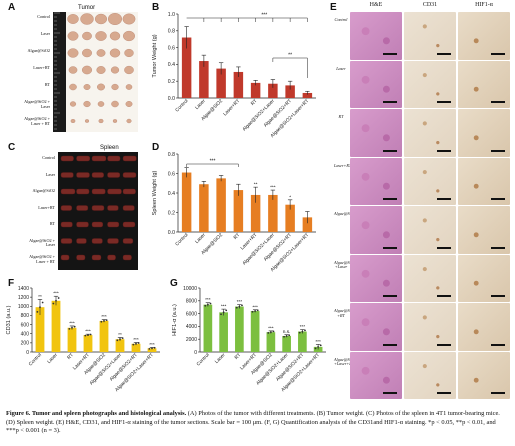 This screenshot has width=515, height=446. I want to click on panel-letter-e: E, so click(333, 7).